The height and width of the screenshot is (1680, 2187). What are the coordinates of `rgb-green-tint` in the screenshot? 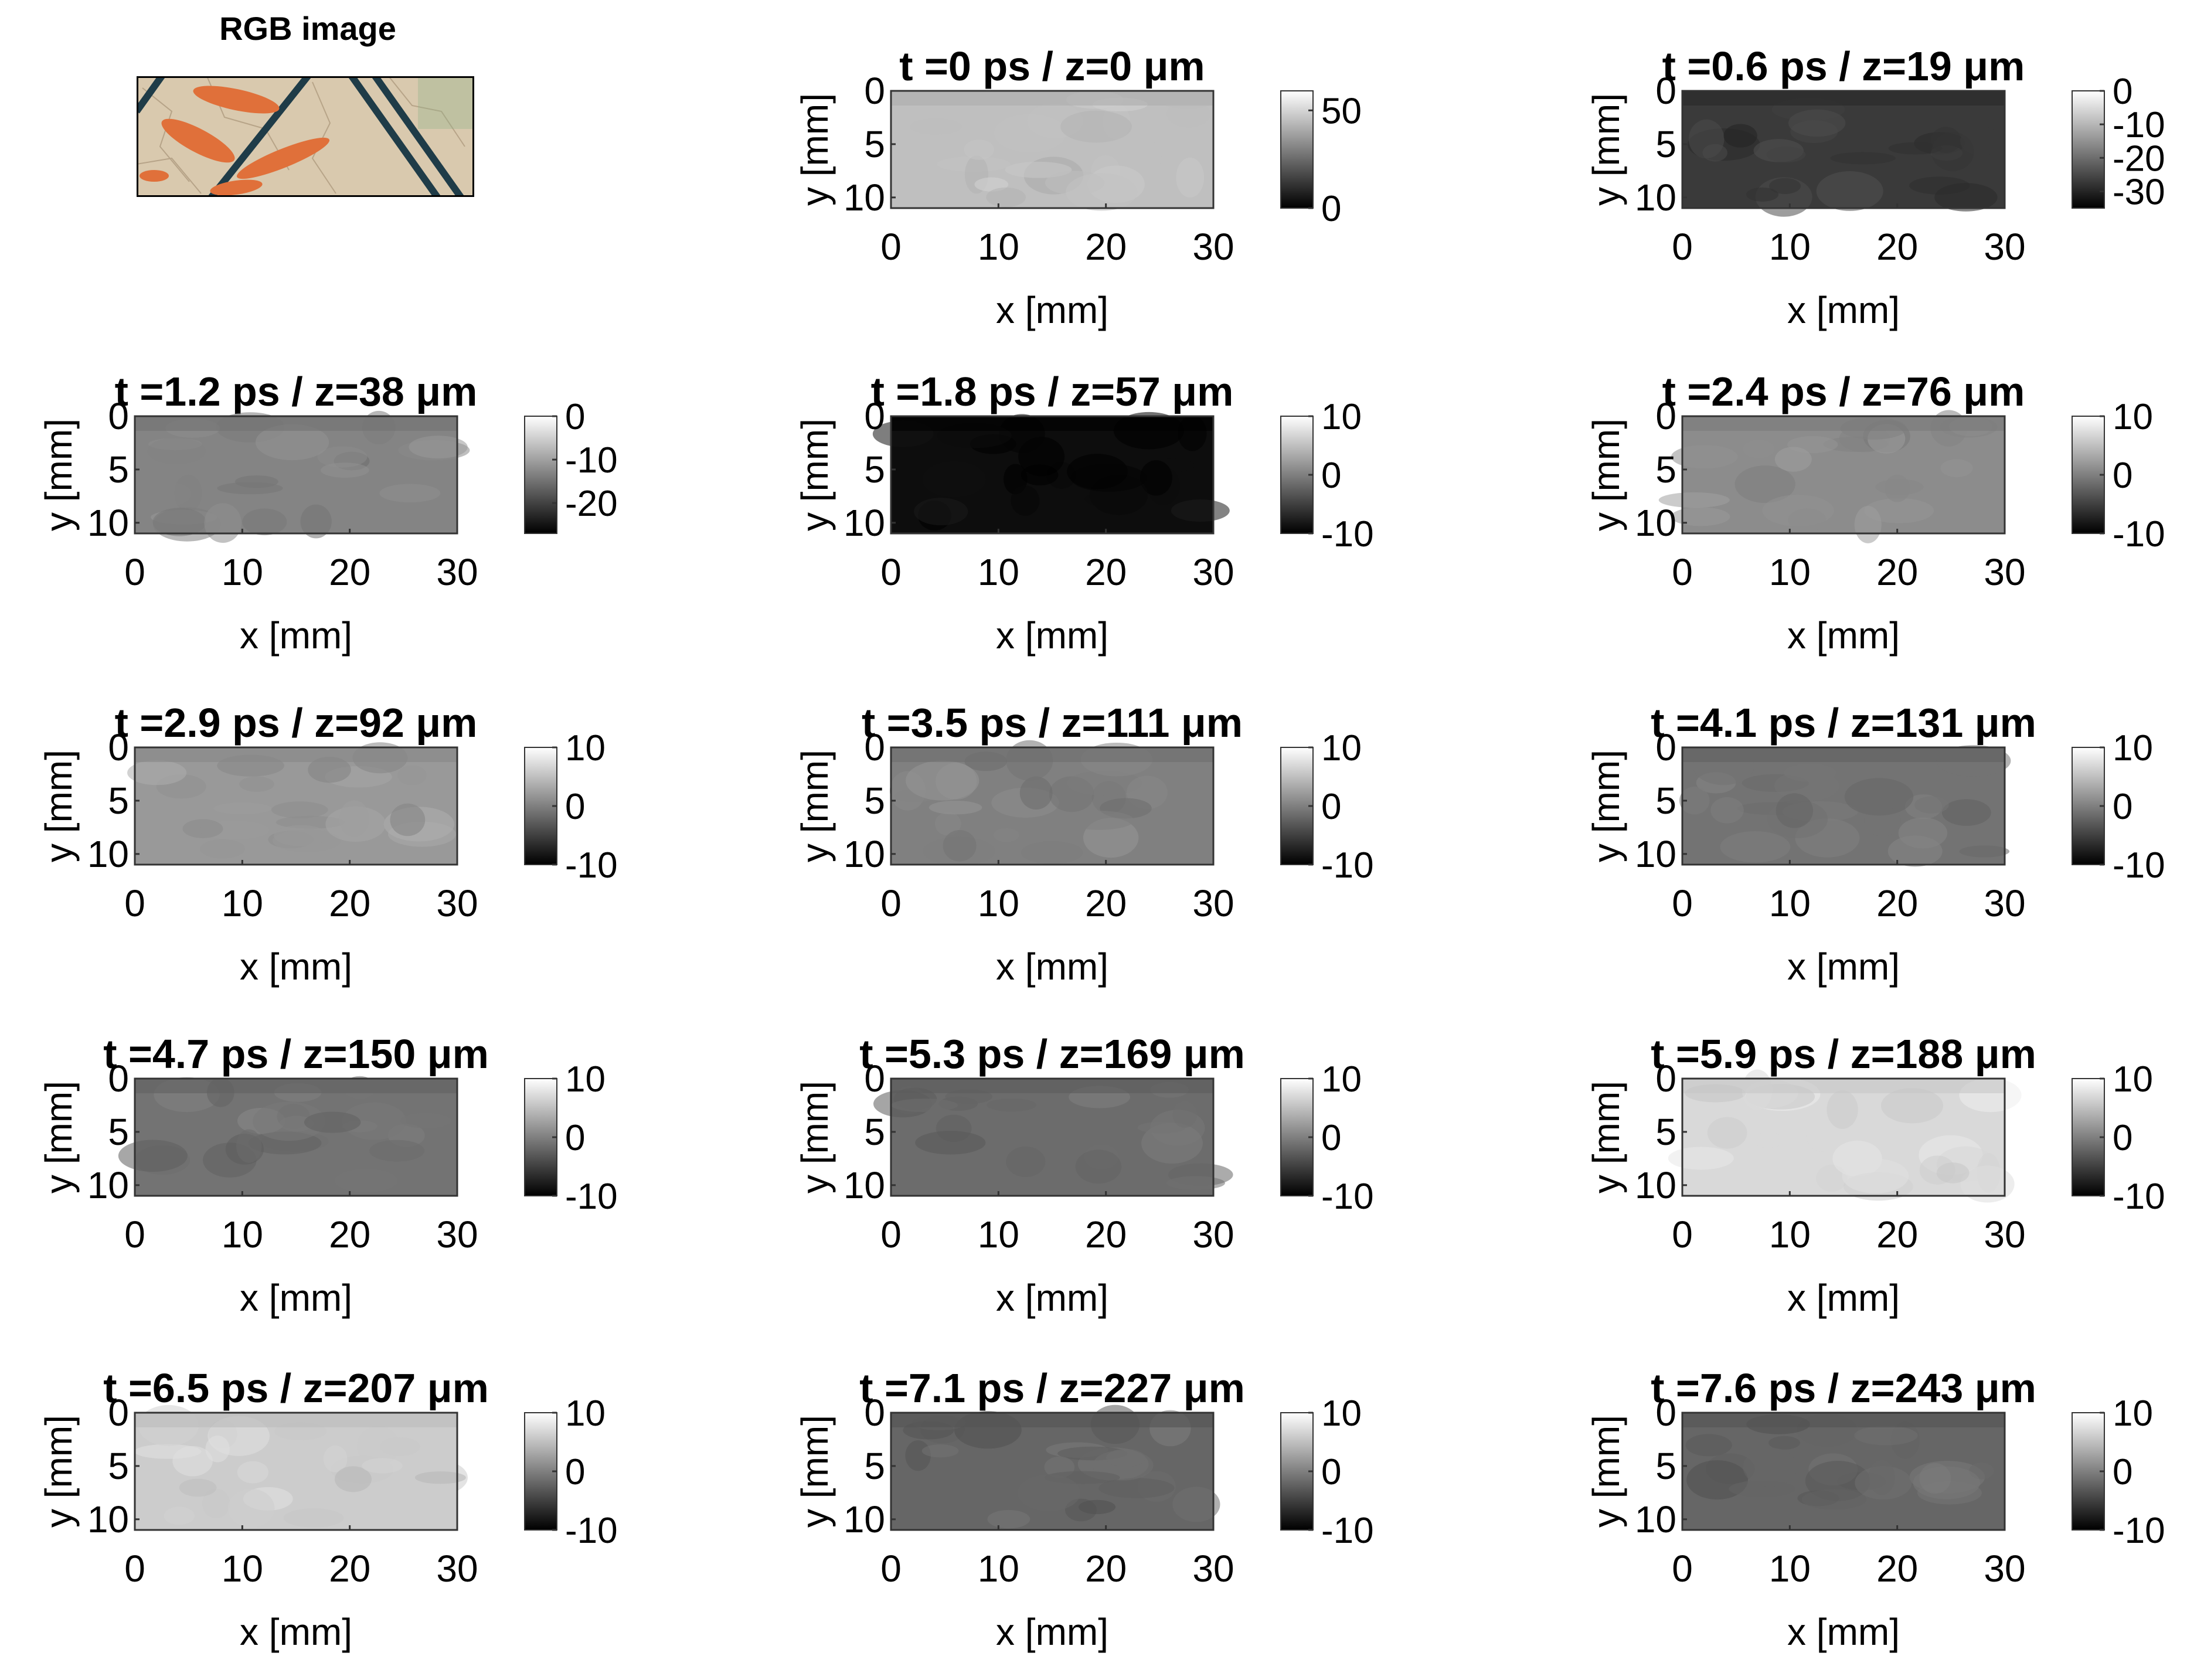 It's located at (446, 102).